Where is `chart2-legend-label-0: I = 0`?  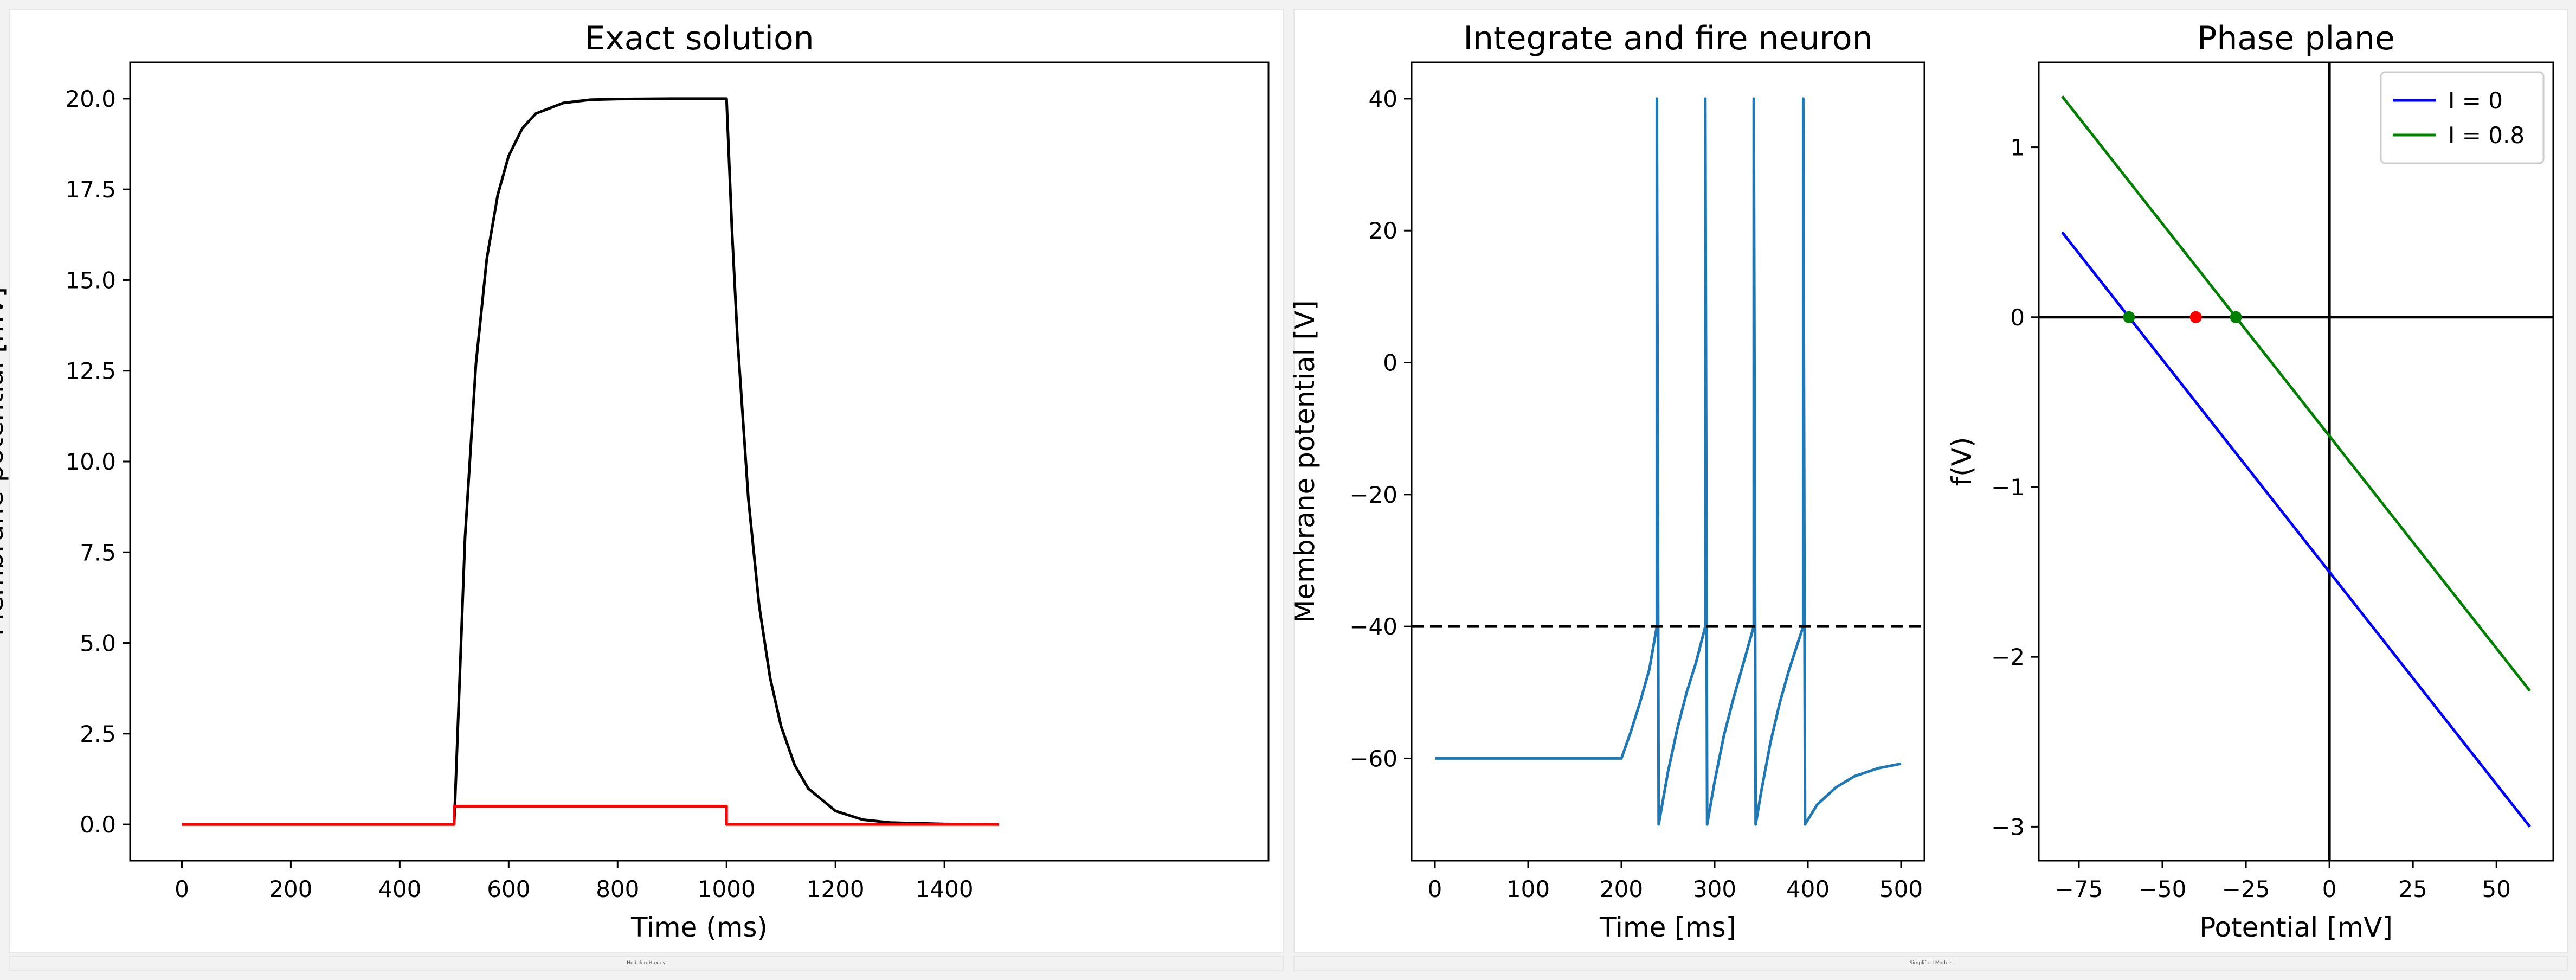 chart2-legend-label-0: I = 0 is located at coordinates (2475, 100).